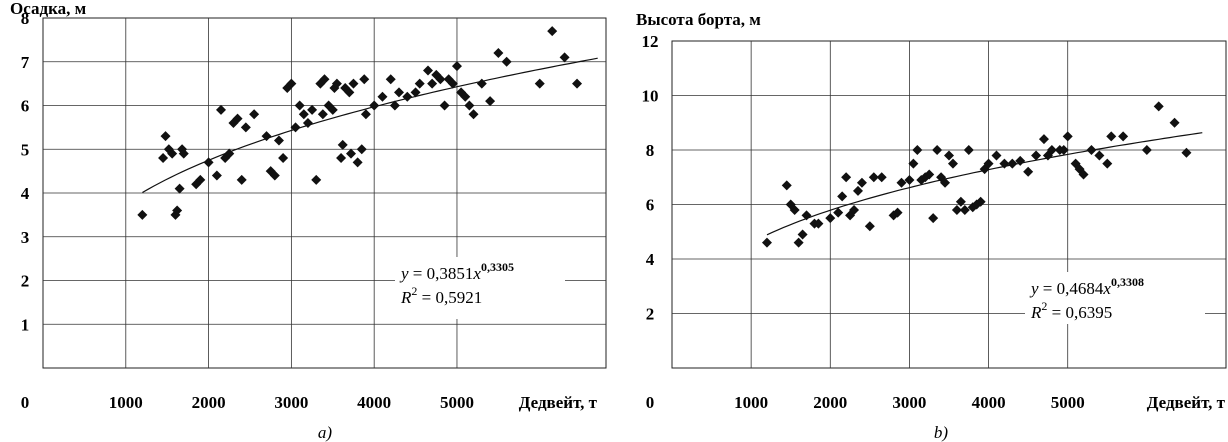 This screenshot has height=442, width=1228. Describe the element at coordinates (698, 19) in the screenshot. I see `y-axis-title: Высота борта, м` at that location.